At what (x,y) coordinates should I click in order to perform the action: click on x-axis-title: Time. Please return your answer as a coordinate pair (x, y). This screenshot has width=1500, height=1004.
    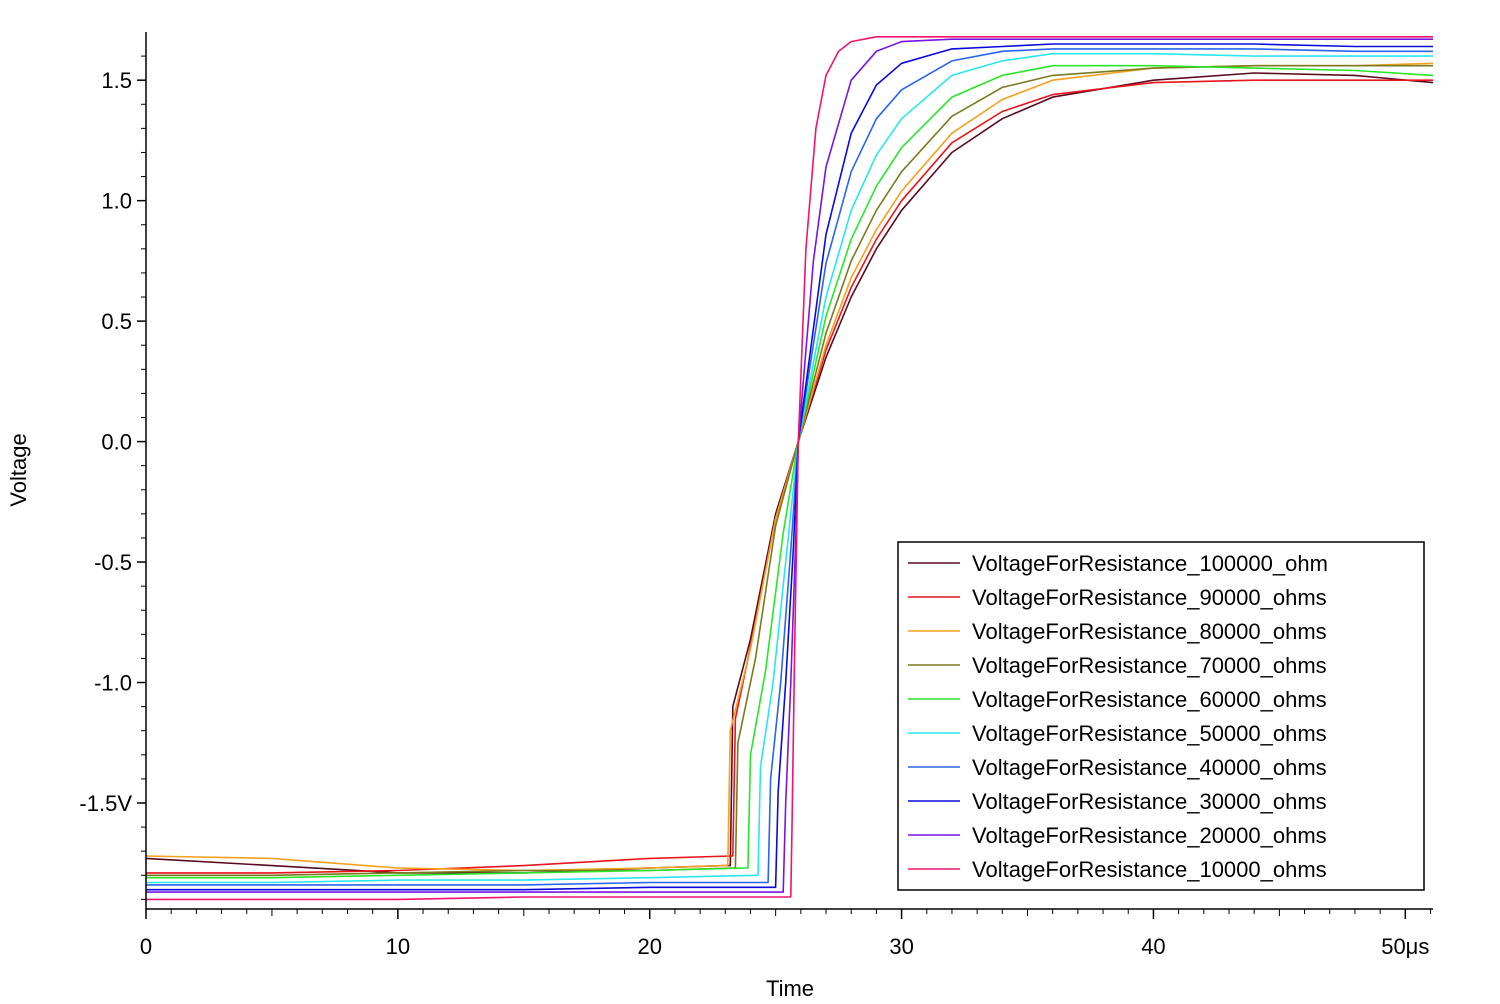
    Looking at the image, I should click on (790, 988).